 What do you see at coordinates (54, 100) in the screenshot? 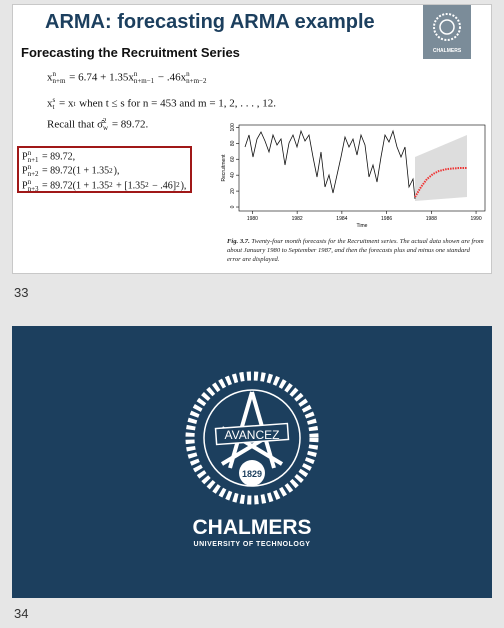
I see `eq-sup: s` at bounding box center [54, 100].